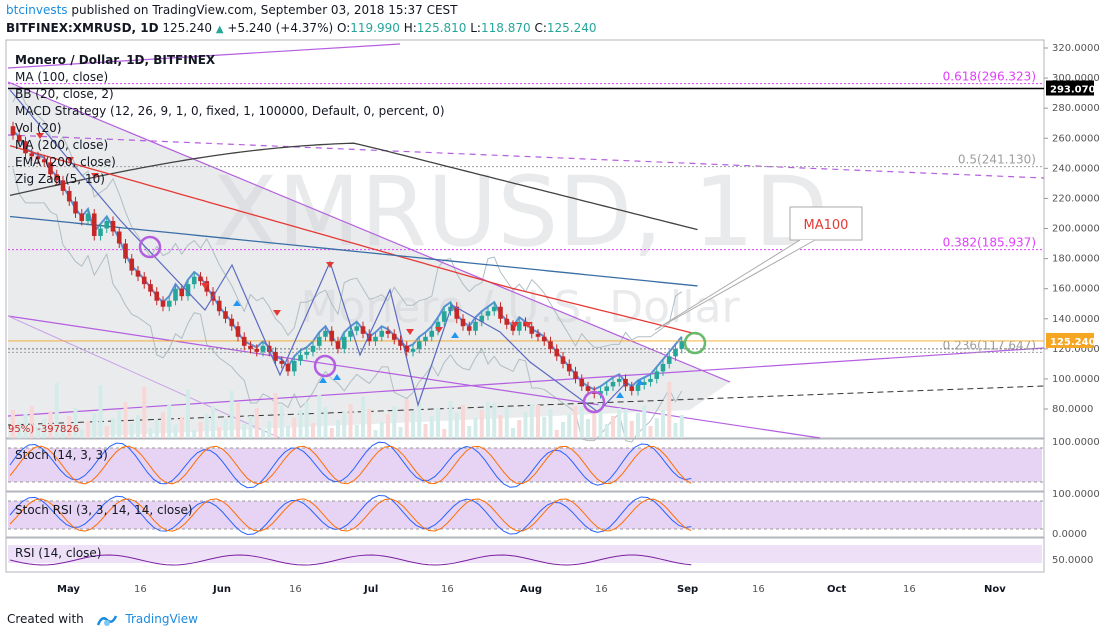 The image size is (1108, 637). I want to click on subpane-tick-label: 0.0000, so click(1069, 534).